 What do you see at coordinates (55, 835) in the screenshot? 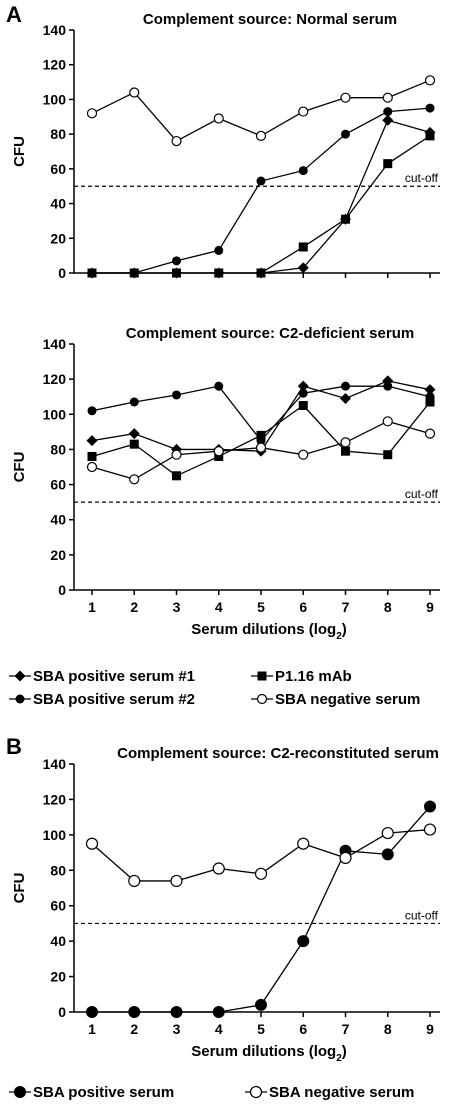
I see `y-tick-label: 100` at bounding box center [55, 835].